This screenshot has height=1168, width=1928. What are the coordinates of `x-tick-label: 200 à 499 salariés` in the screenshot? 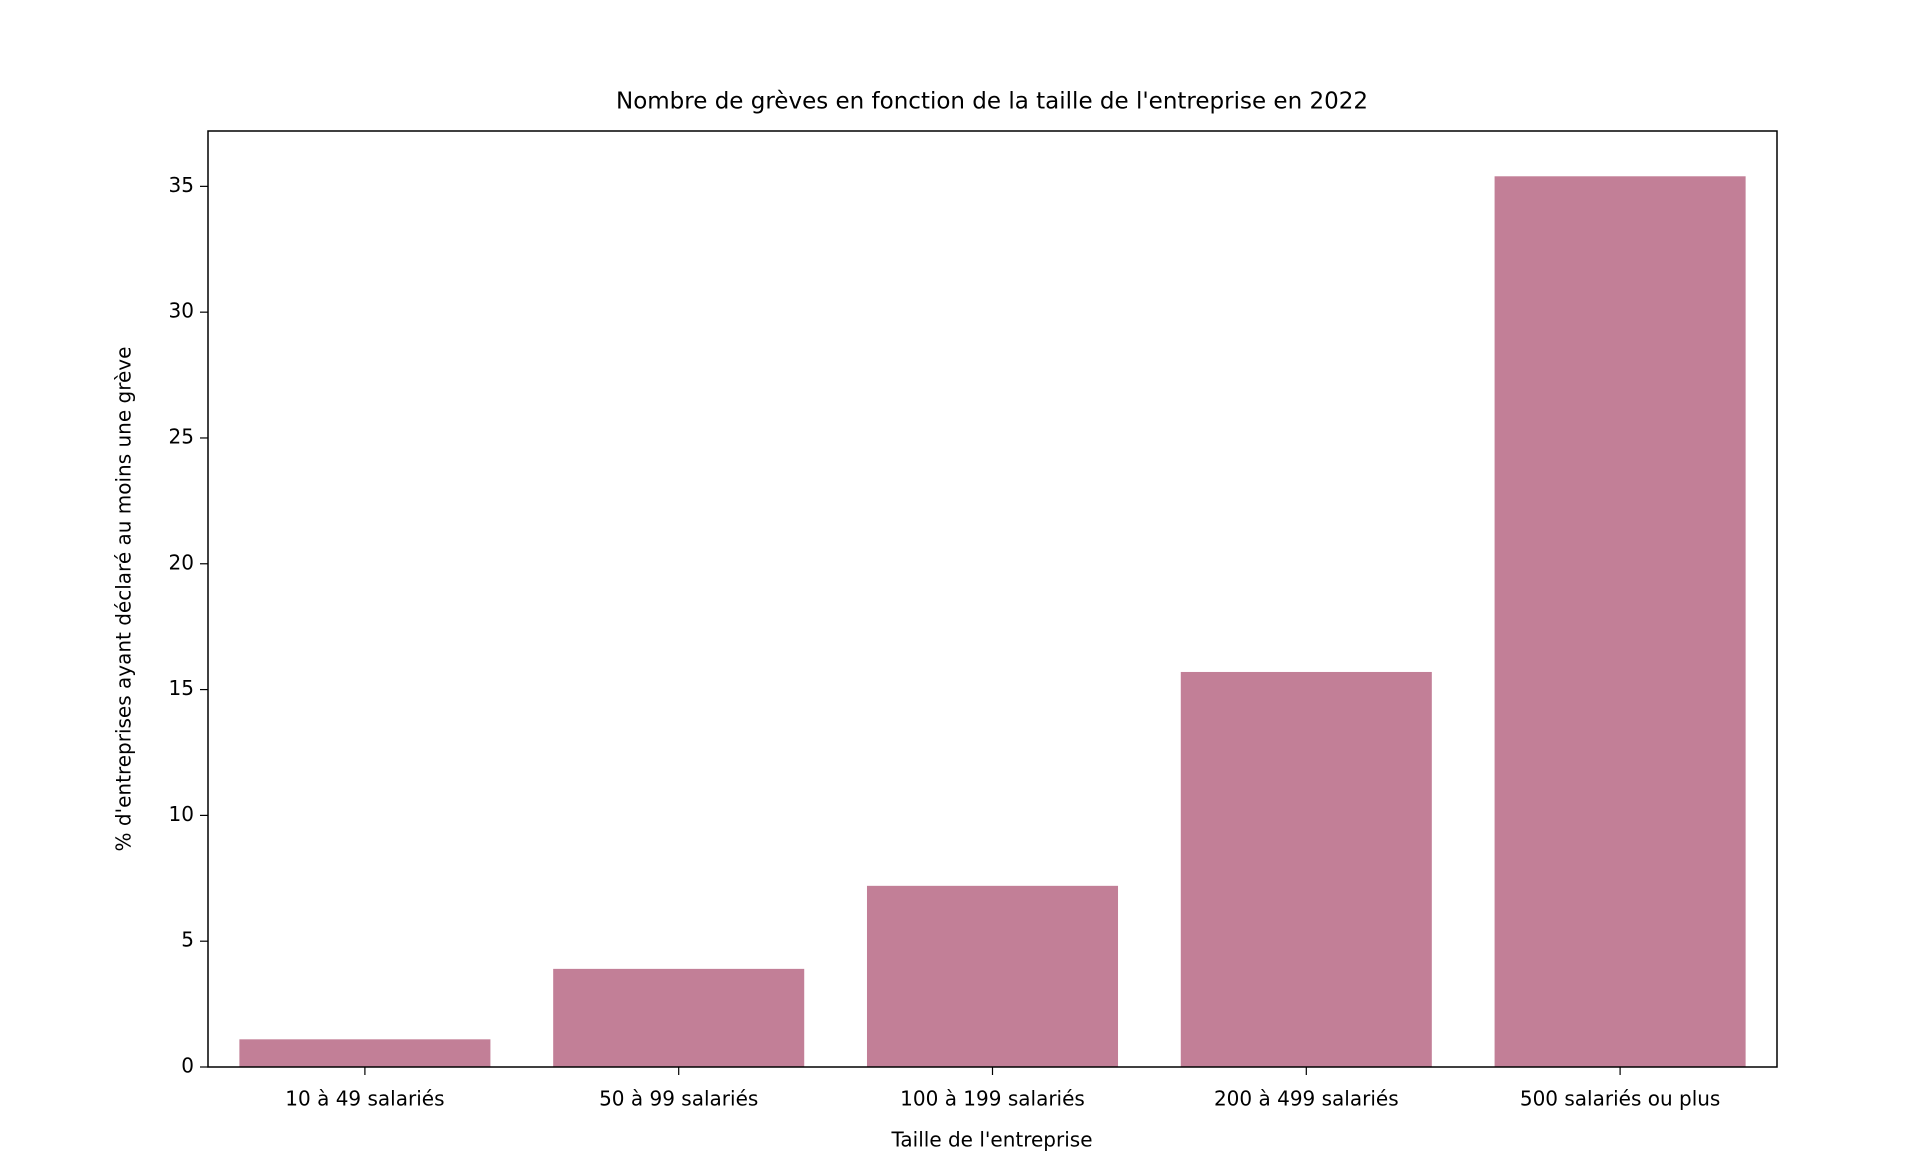 It's located at (1306, 1099).